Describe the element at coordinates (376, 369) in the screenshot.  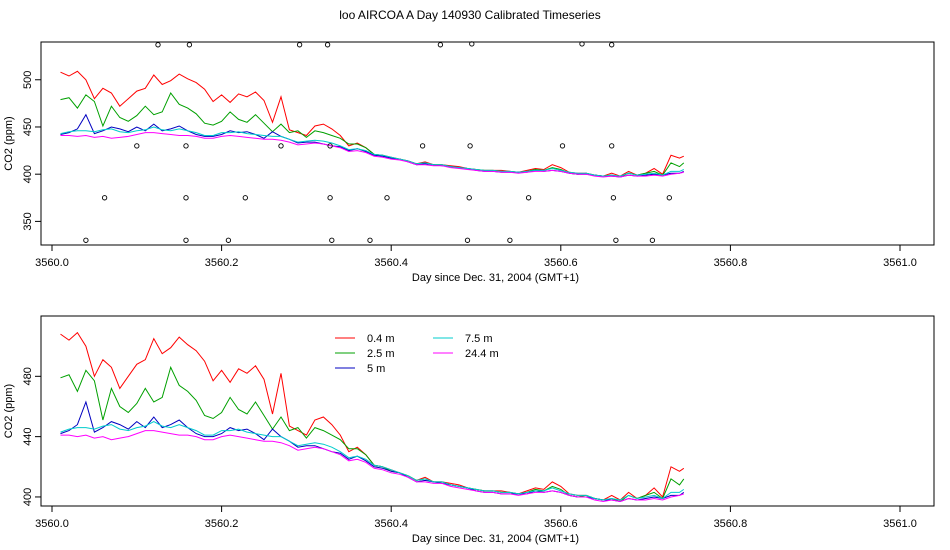
I see `legend-label: 5 m` at that location.